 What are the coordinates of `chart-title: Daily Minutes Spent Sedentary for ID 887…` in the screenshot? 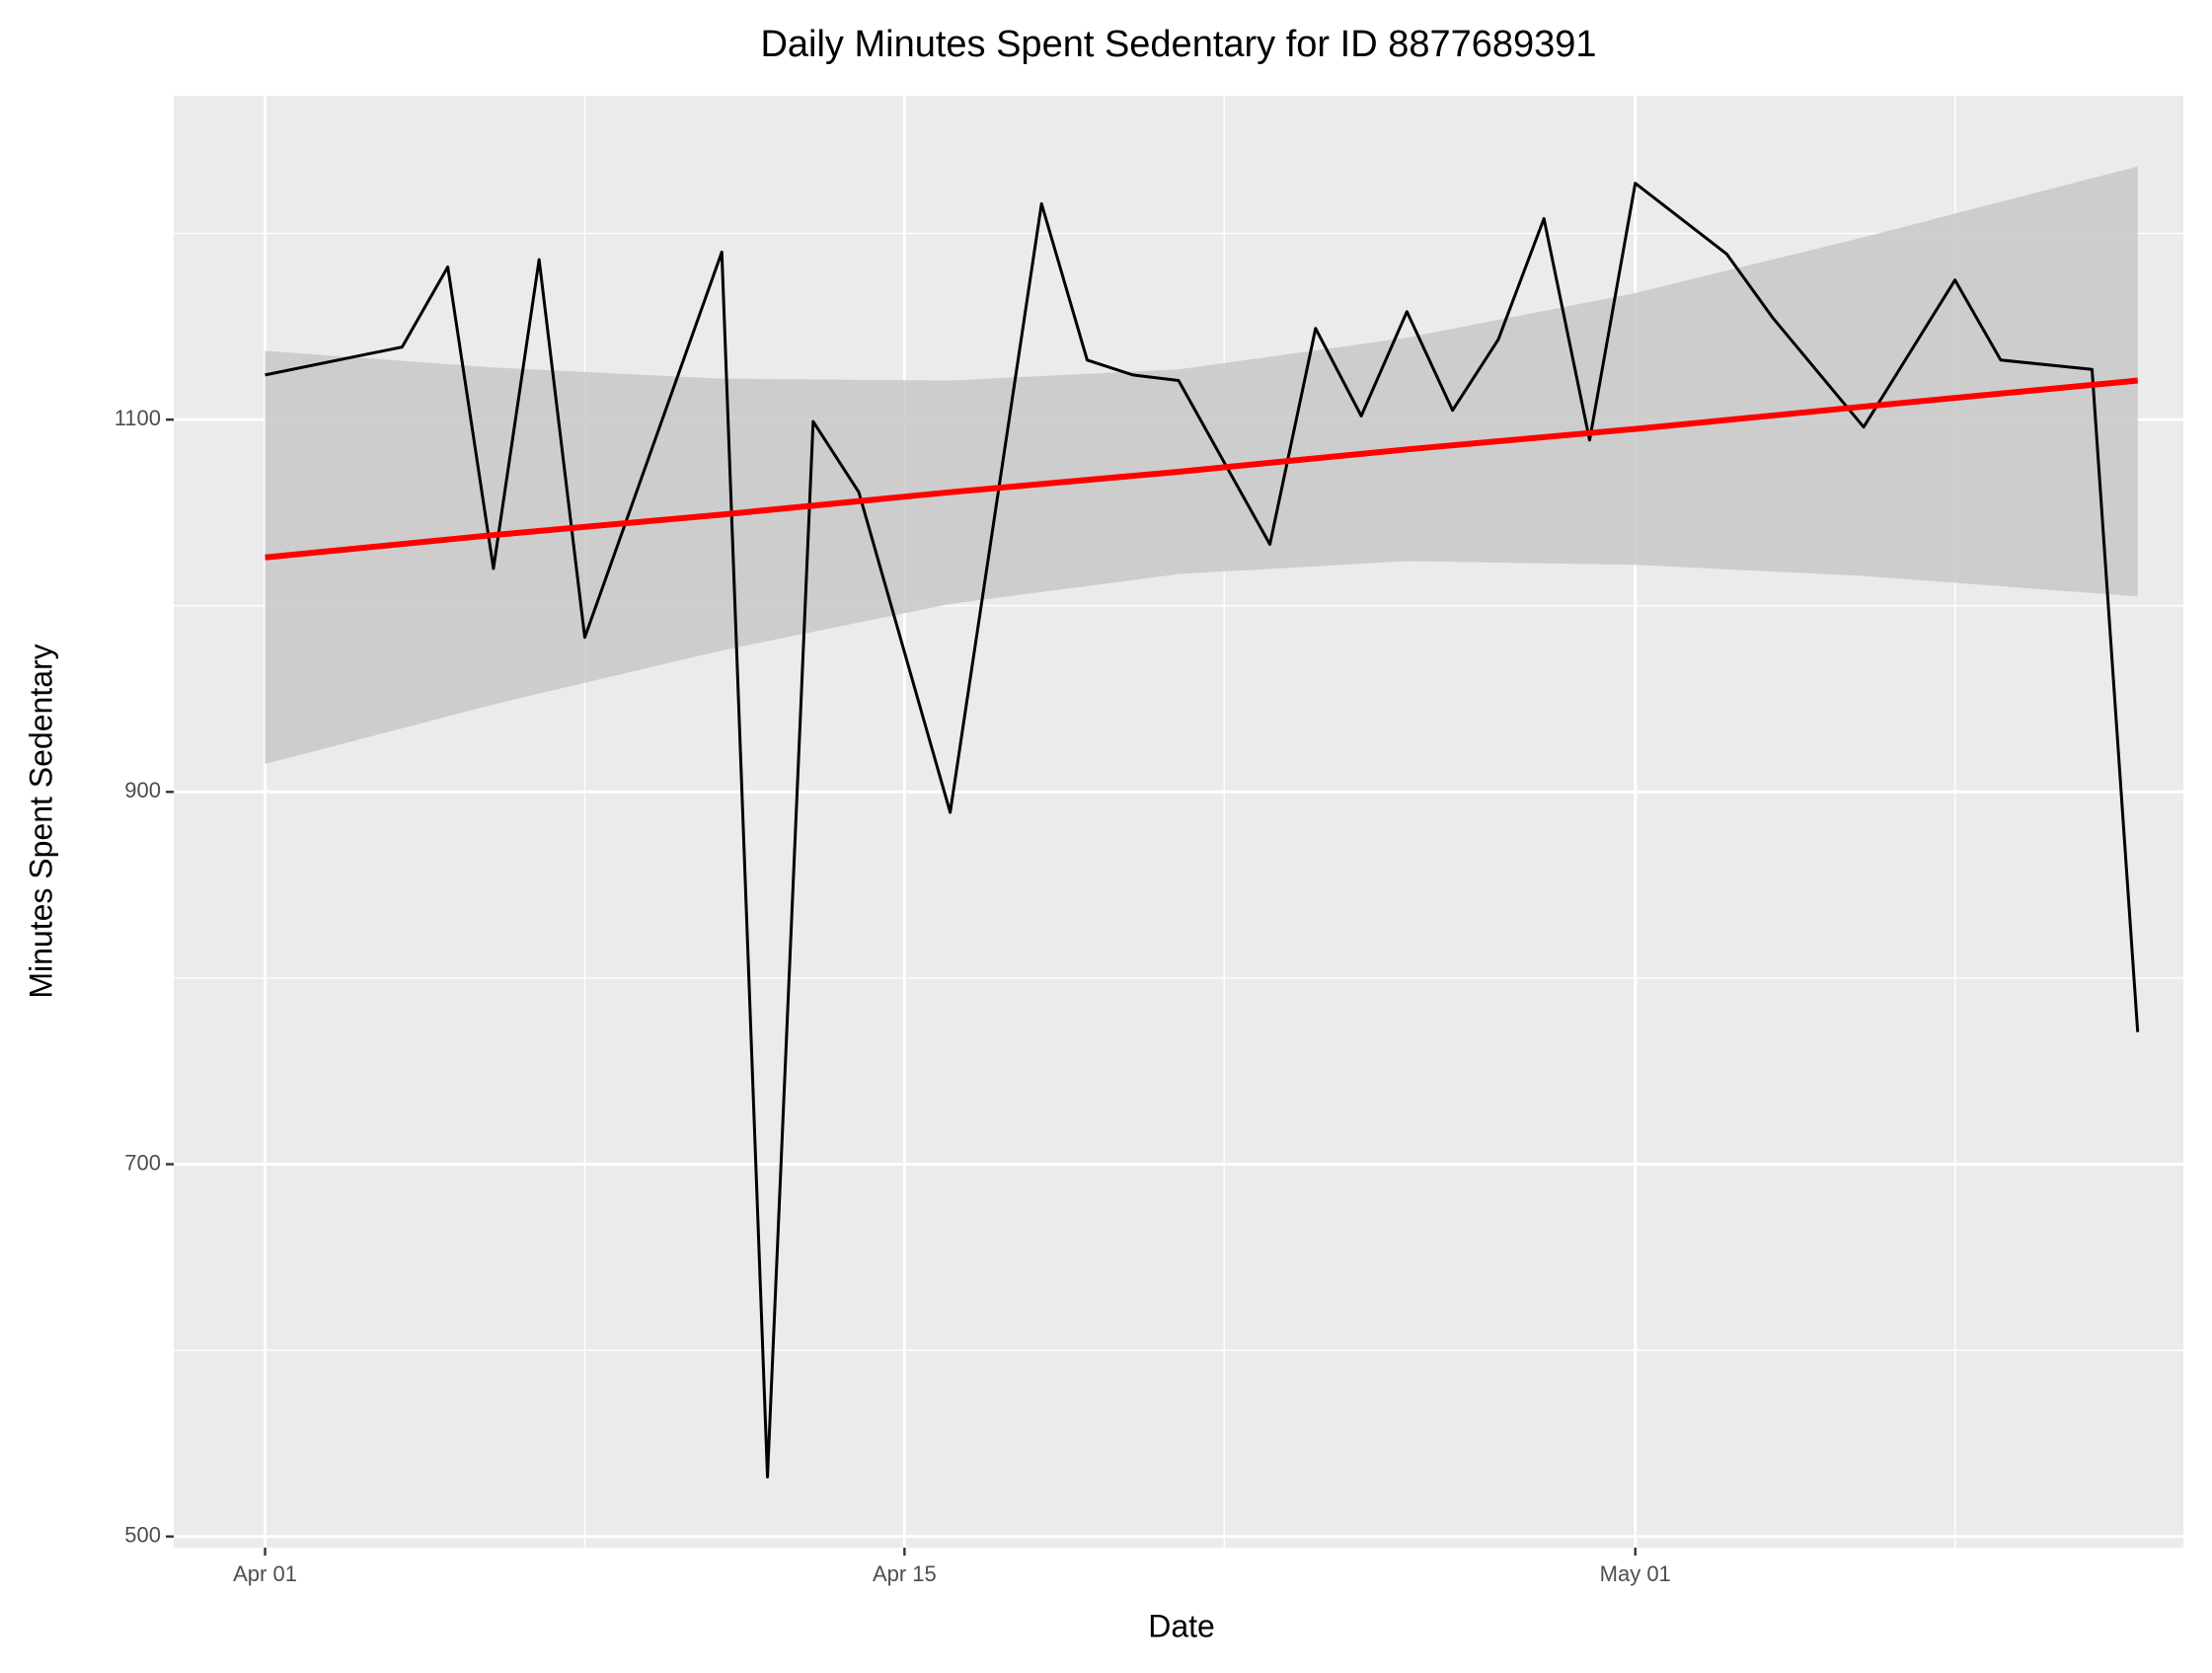 It's located at (1178, 44).